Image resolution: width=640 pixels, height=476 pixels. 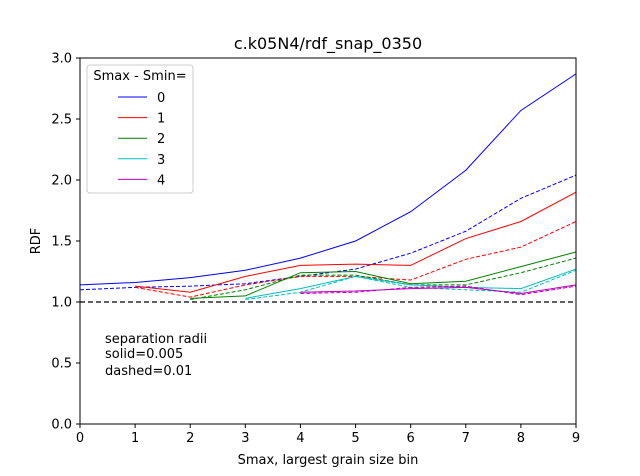 I want to click on annotation-line-2: solid=0.005, so click(x=144, y=354).